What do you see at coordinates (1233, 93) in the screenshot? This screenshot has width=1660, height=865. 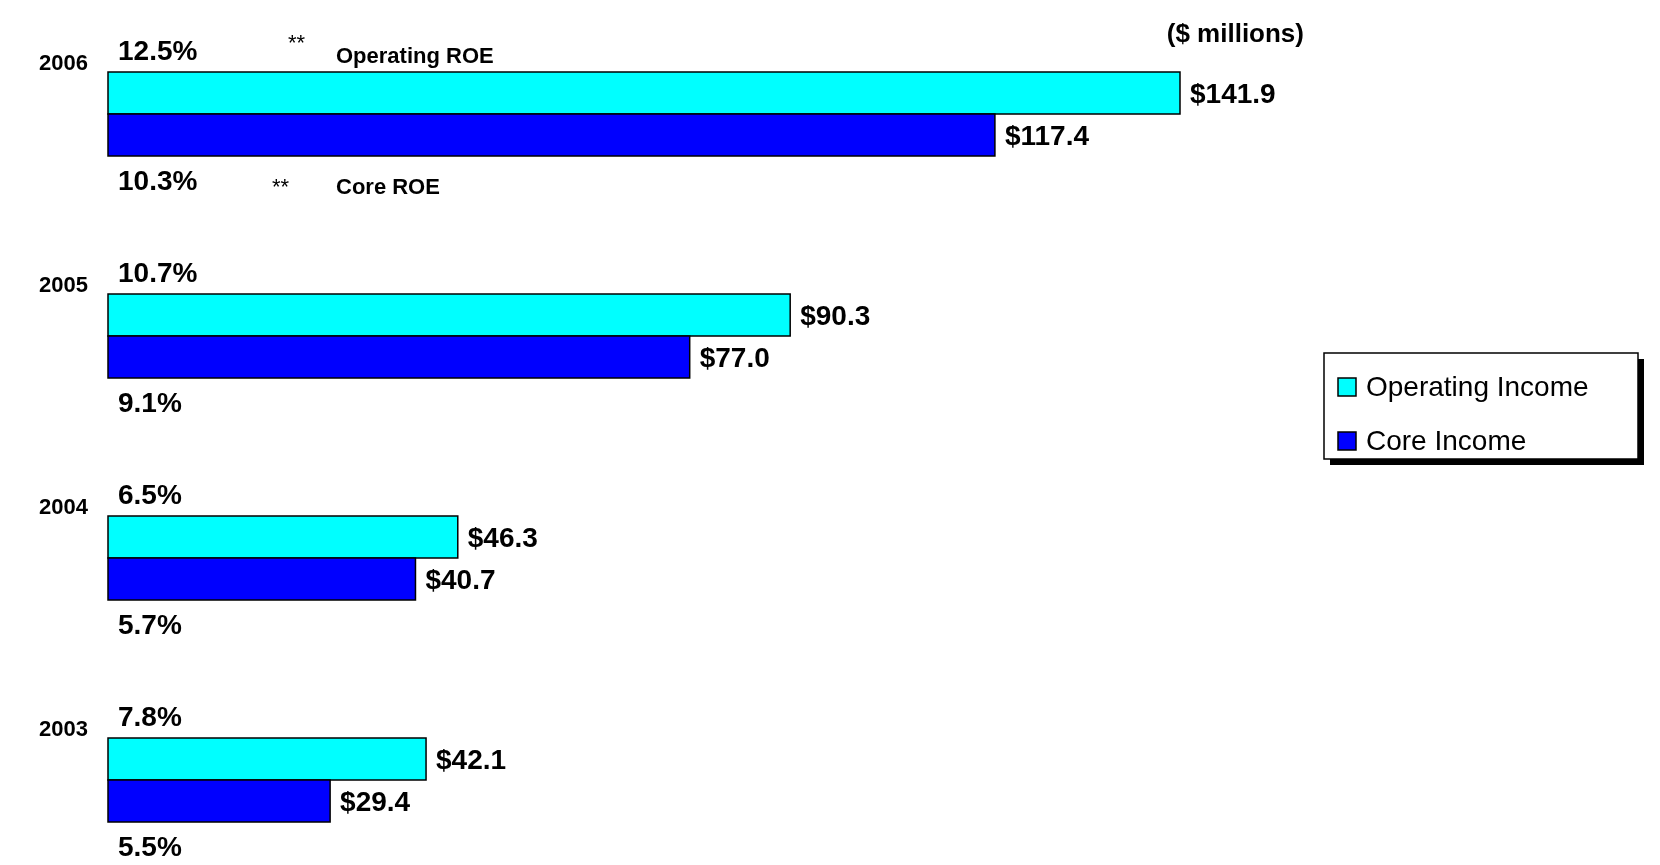 I see `data-label: $141.9` at bounding box center [1233, 93].